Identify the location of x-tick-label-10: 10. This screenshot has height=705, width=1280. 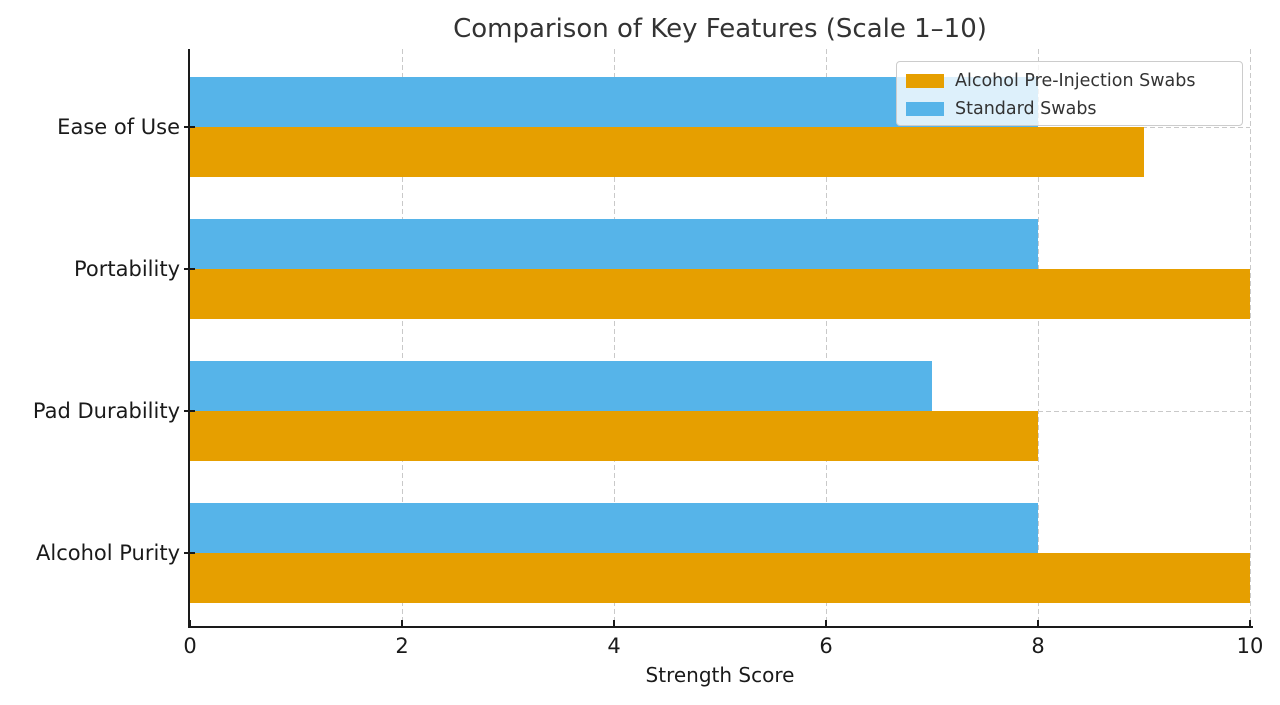
(1250, 646).